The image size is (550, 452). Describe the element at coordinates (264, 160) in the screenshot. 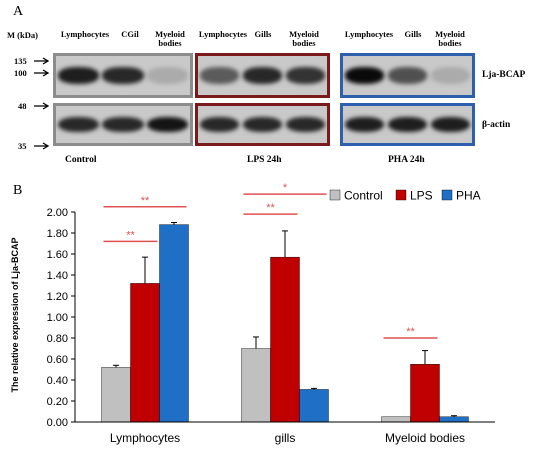

I see `group-label-lps: LPS 24h` at that location.